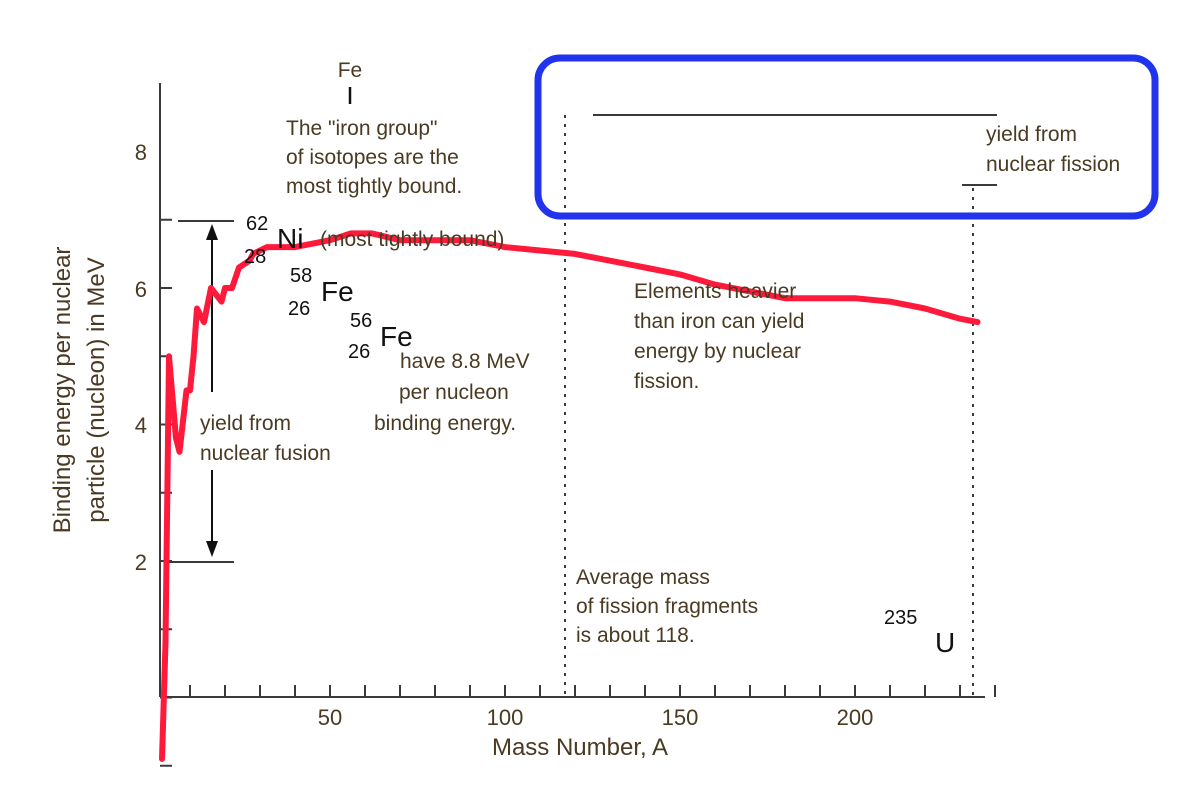 The height and width of the screenshot is (804, 1183). Describe the element at coordinates (96, 389) in the screenshot. I see `y-axis-title-line2: particle (nucleon) in MeV` at that location.